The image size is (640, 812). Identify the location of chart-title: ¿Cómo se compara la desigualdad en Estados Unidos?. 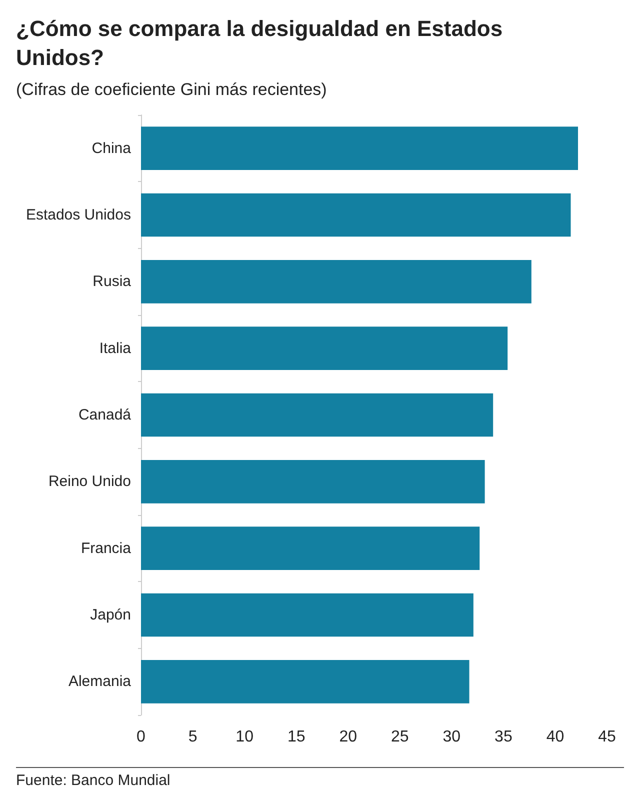
(260, 43).